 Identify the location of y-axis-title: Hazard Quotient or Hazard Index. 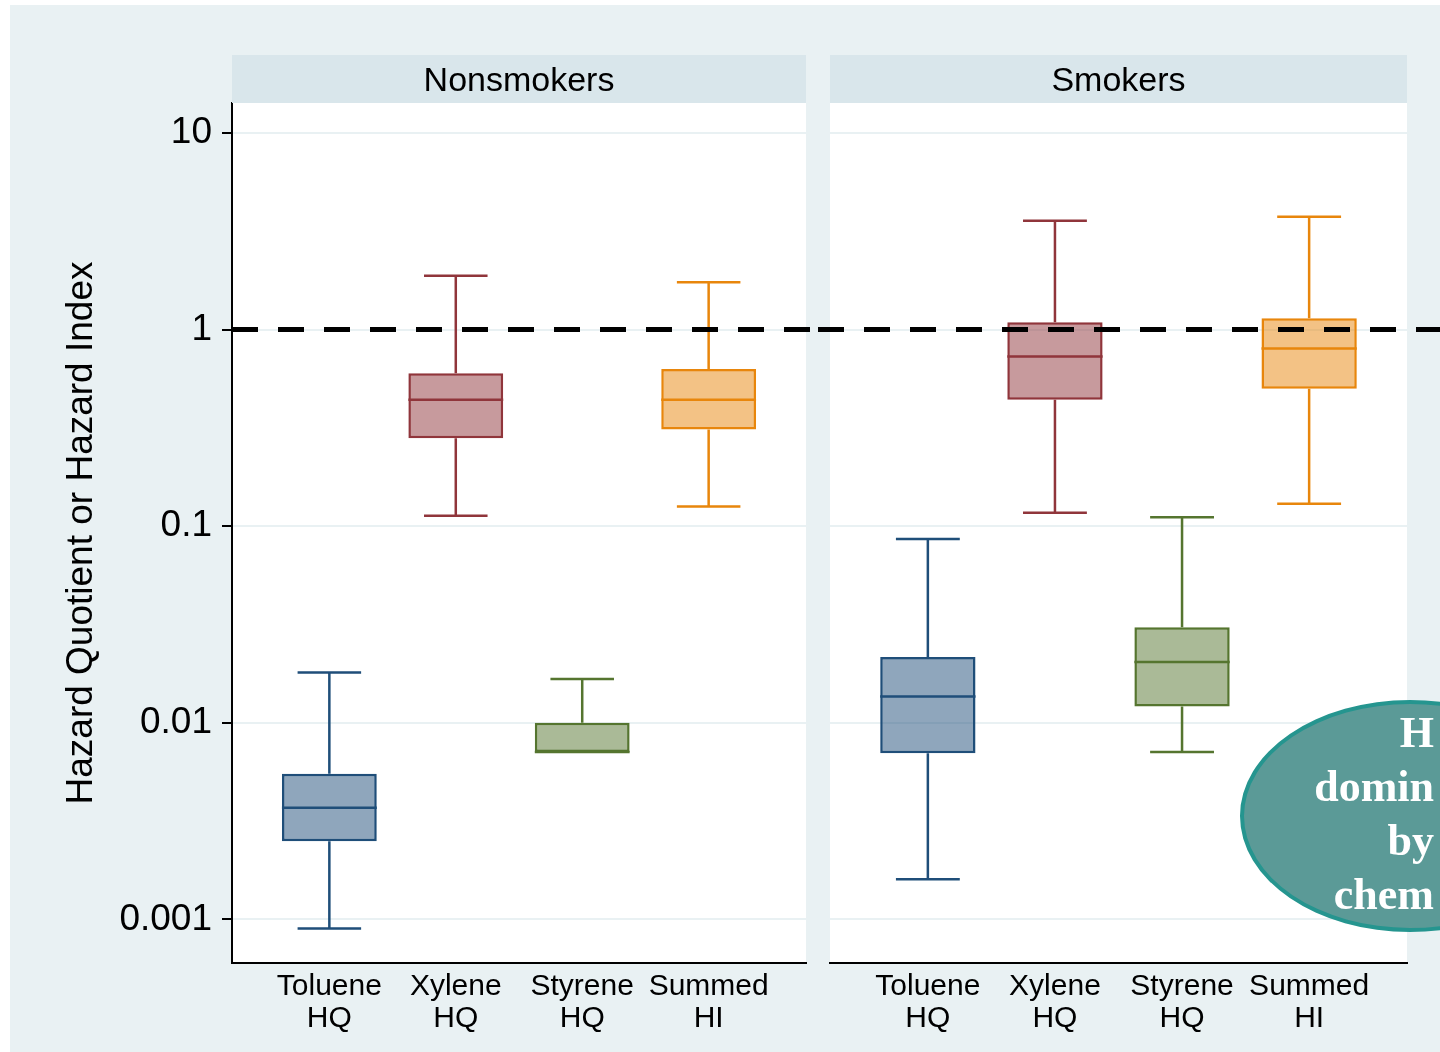
(80, 533).